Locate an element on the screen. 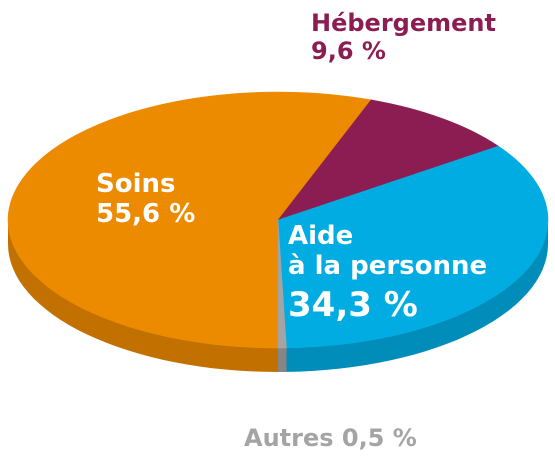 The image size is (555, 472). label-aide-name-line2: à la personne is located at coordinates (388, 265).